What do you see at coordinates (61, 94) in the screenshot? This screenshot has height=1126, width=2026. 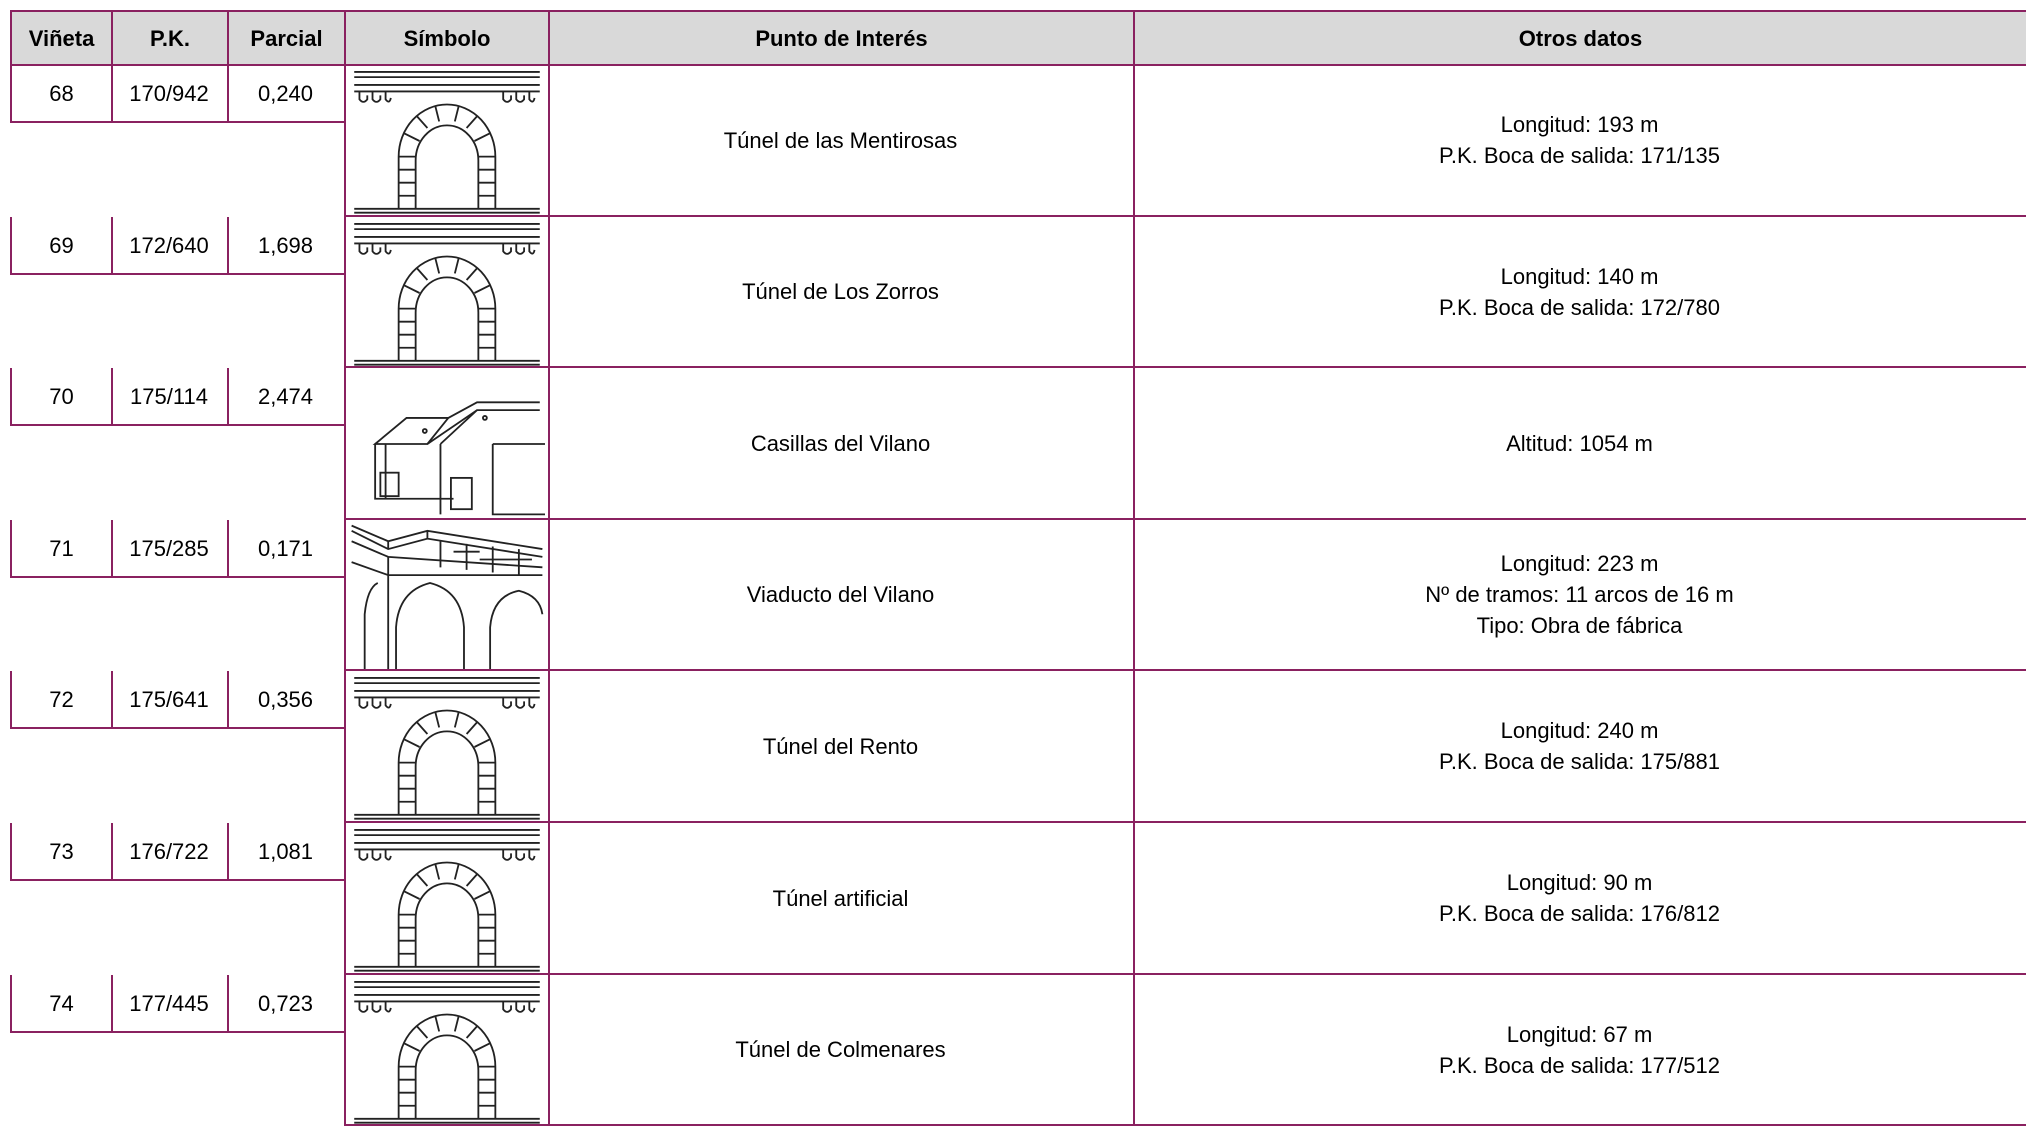 I see `vineta-cell: 68` at bounding box center [61, 94].